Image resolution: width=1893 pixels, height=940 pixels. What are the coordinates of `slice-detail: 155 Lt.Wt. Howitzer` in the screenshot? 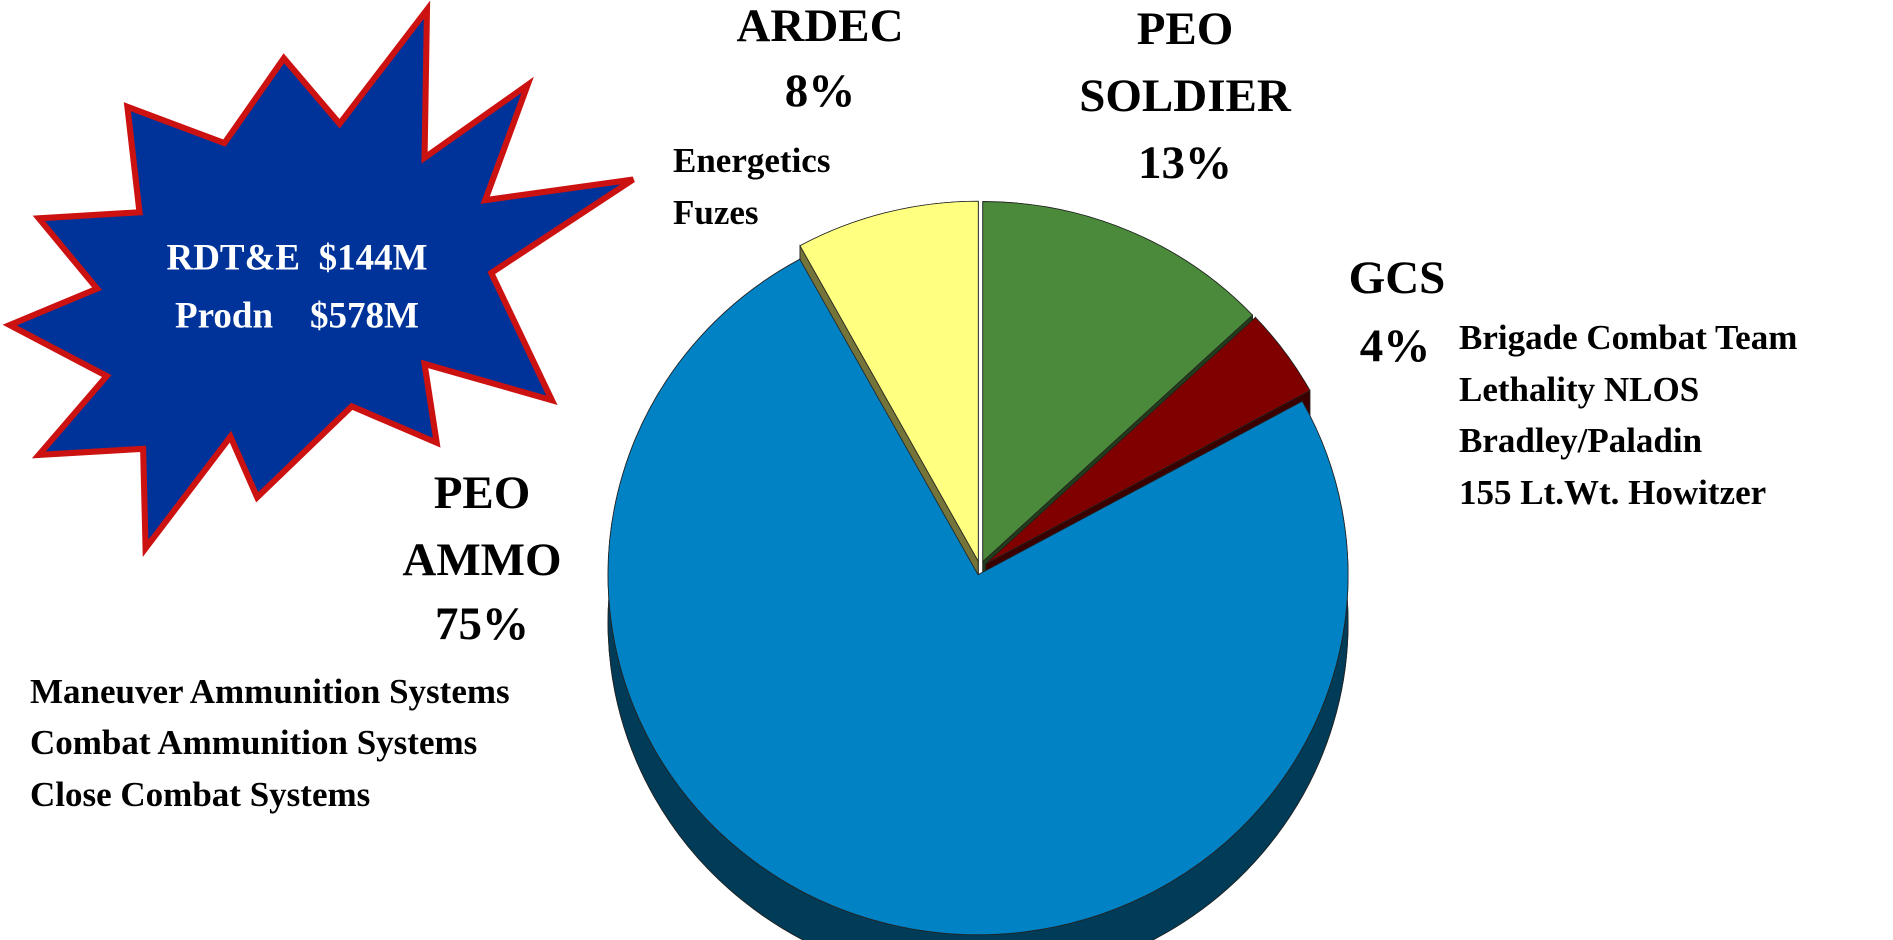 It's located at (1612, 492).